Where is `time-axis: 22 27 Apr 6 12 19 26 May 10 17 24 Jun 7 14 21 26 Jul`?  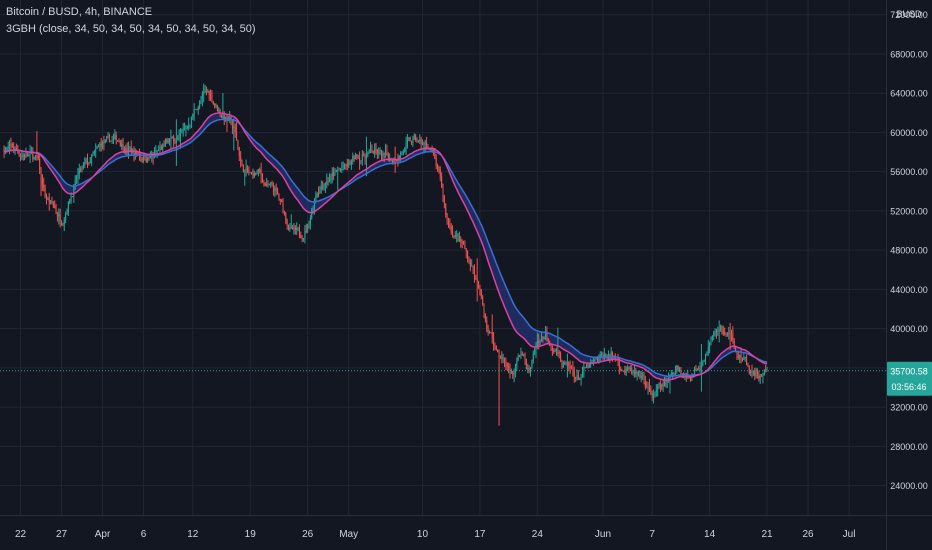 time-axis: 22 27 Apr 6 12 19 26 May 10 17 24 Jun 7 14 21 26 Jul is located at coordinates (466, 528).